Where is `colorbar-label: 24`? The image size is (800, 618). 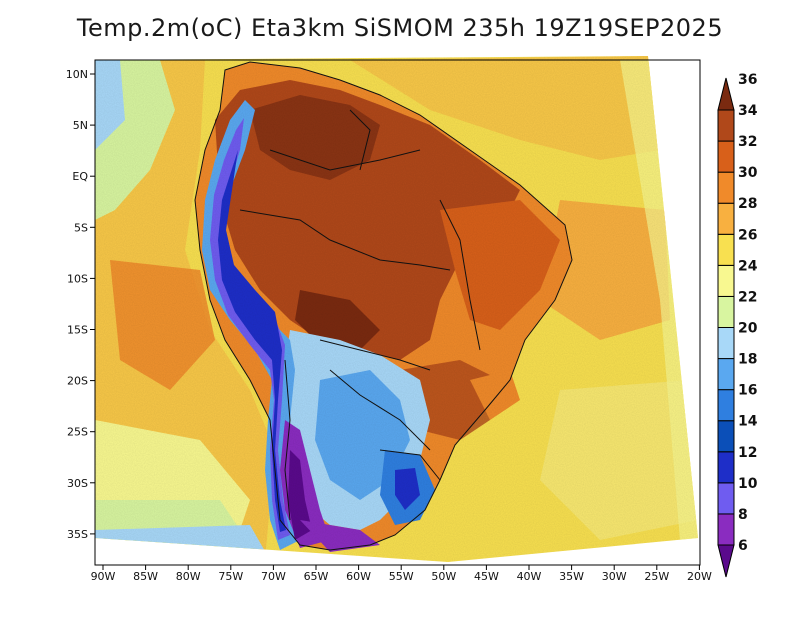
colorbar-label: 24 is located at coordinates (748, 266).